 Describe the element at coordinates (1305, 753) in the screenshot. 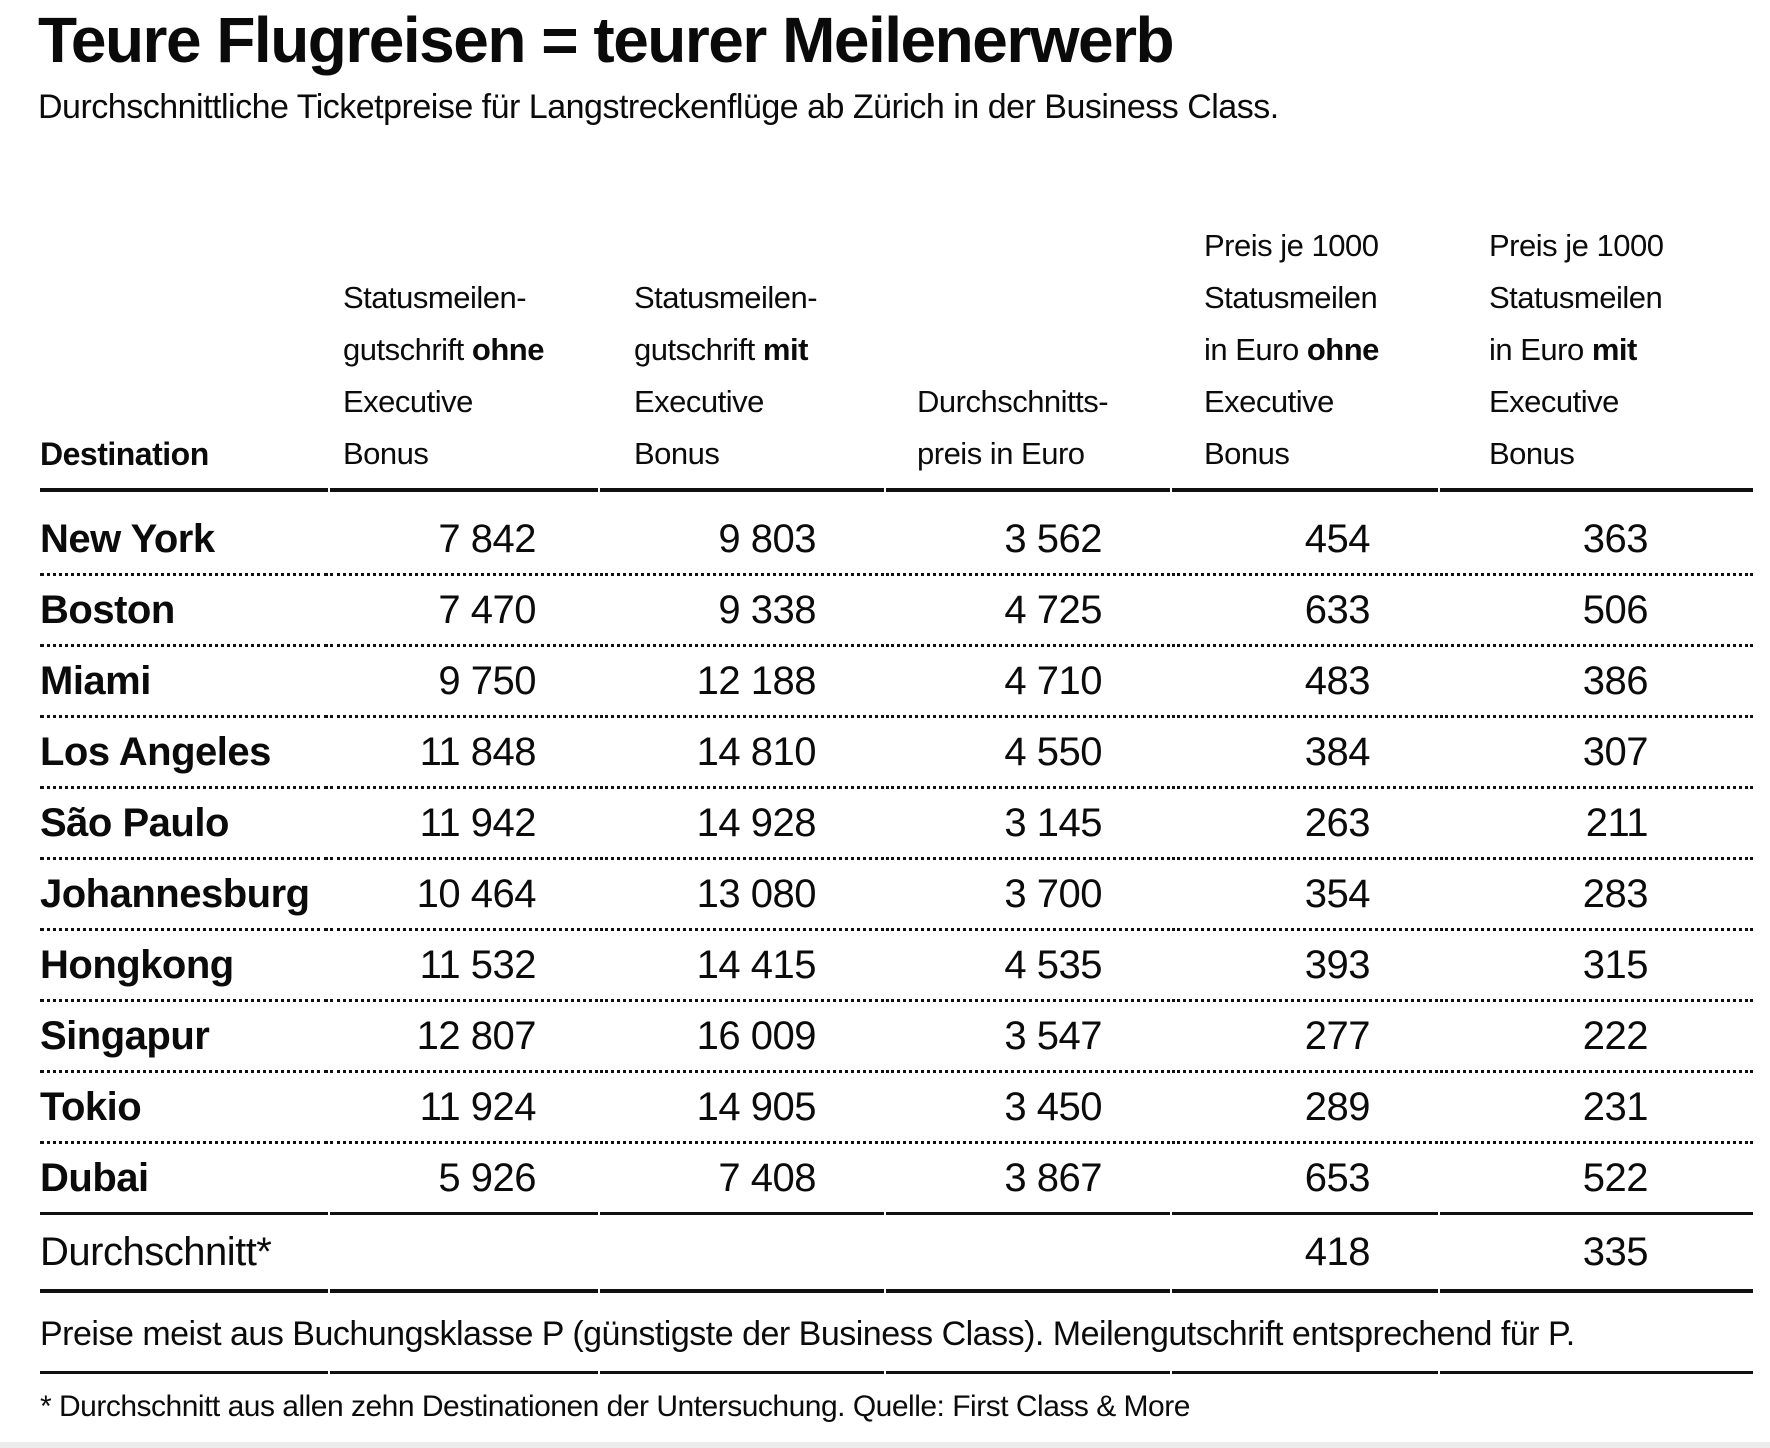

I see `cell-per1000-without: 384` at that location.